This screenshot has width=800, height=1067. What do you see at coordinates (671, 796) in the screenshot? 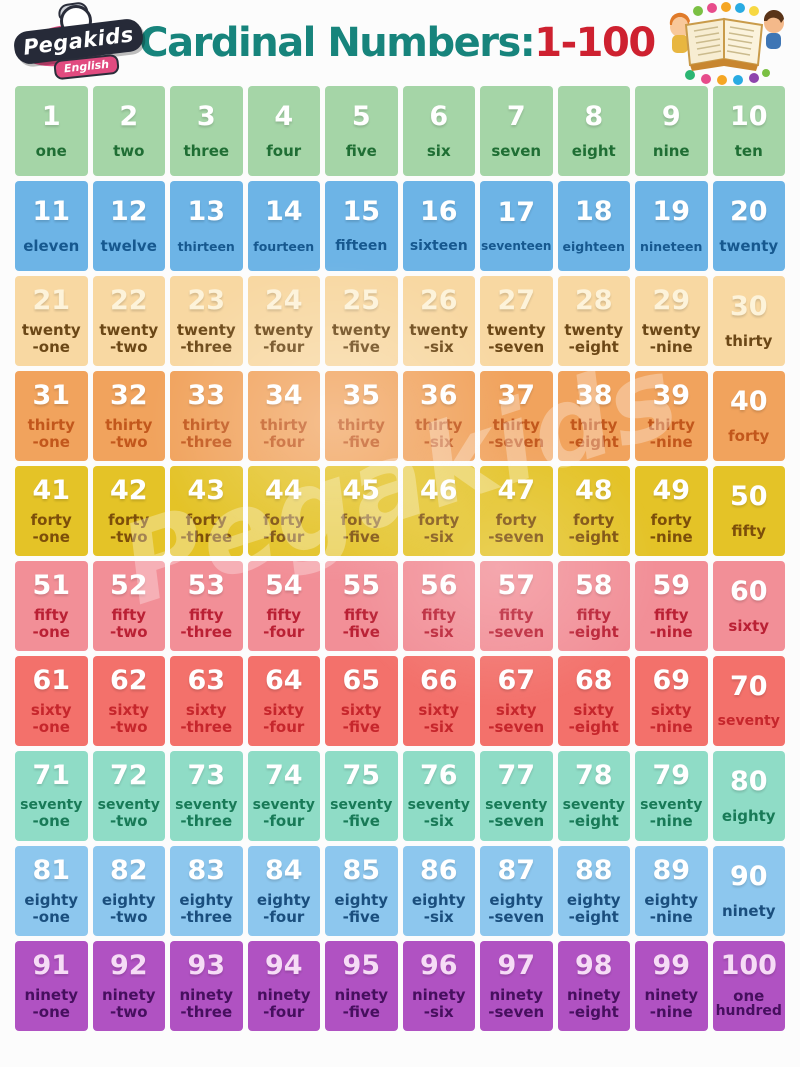
I see `number-cell: 79 seventy -nine` at bounding box center [671, 796].